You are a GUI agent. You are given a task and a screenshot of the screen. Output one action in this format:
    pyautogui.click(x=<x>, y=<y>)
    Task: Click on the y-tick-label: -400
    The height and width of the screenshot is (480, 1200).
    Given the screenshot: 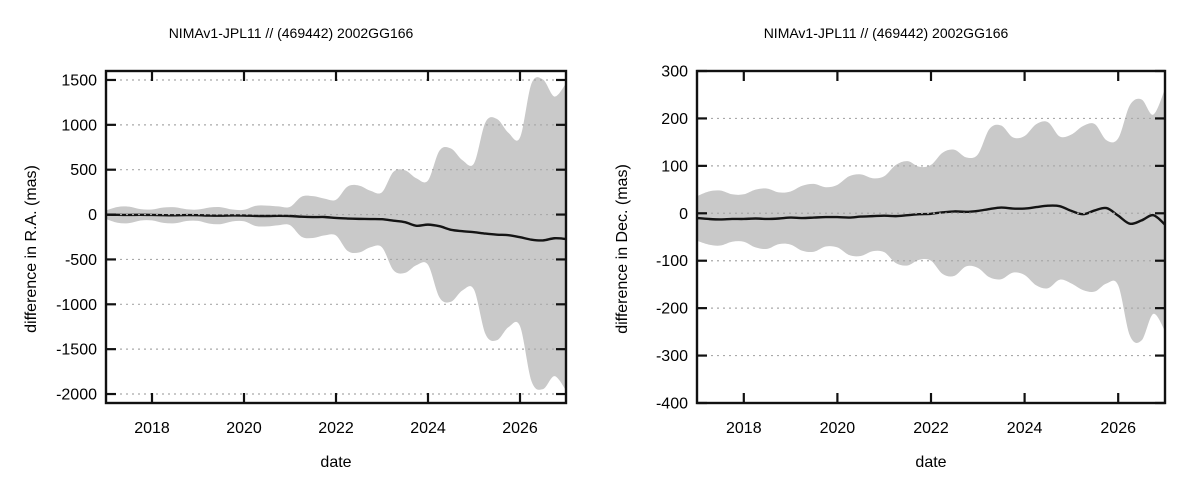 What is the action you would take?
    pyautogui.click(x=672, y=404)
    